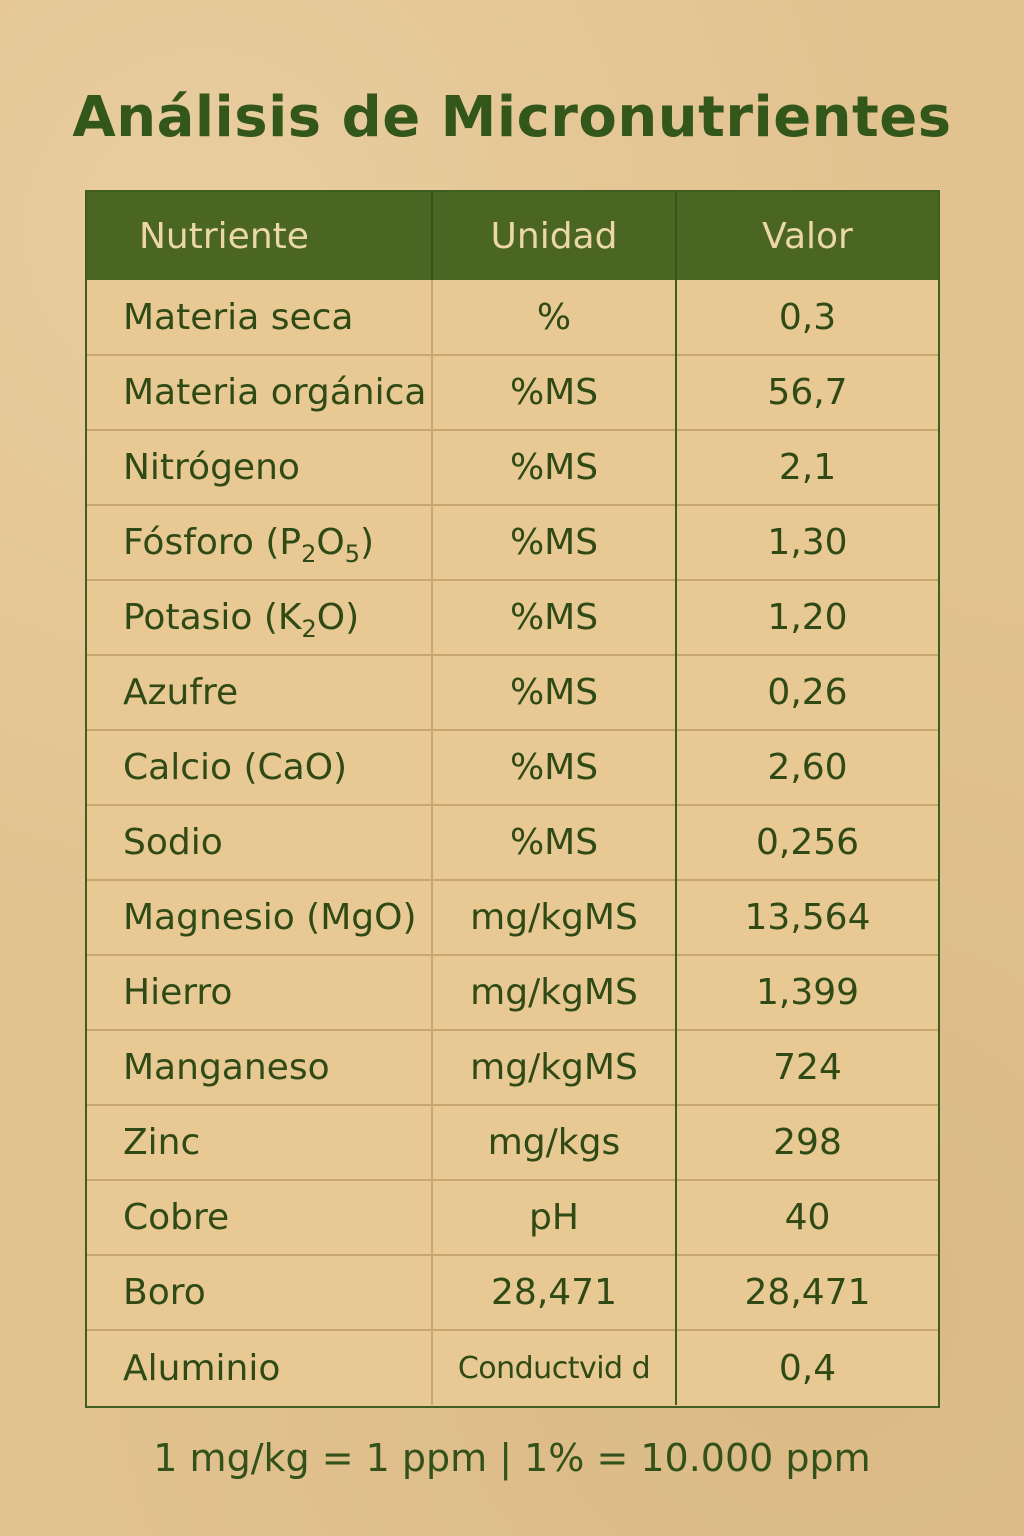  Describe the element at coordinates (554, 1217) in the screenshot. I see `nutrient-unit: pH` at that location.